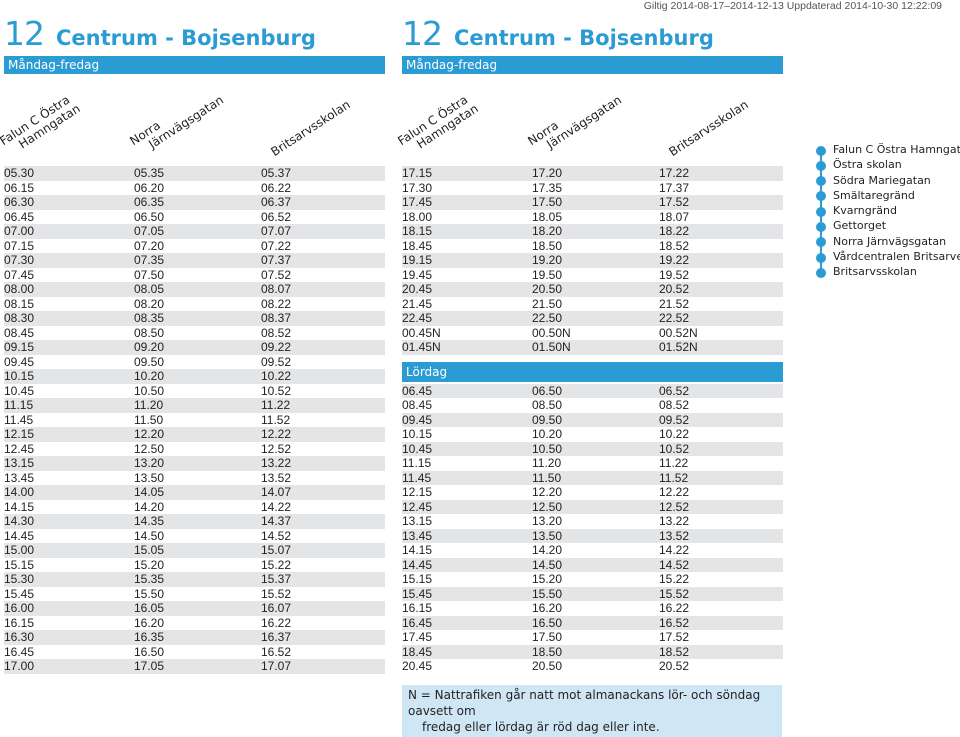 Image resolution: width=960 pixels, height=737 pixels. What do you see at coordinates (194, 217) in the screenshot?
I see `table-row: 06.45 06.50 06.52` at bounding box center [194, 217].